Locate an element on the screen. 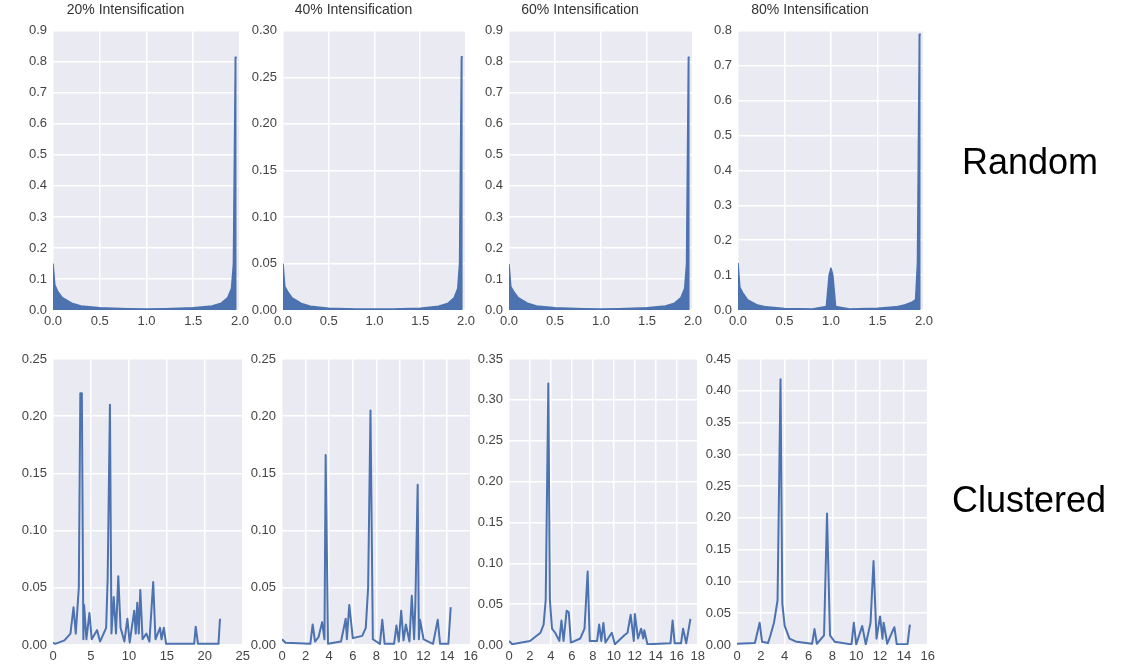  chart-title: 60% Intensification is located at coordinates (580, 9).